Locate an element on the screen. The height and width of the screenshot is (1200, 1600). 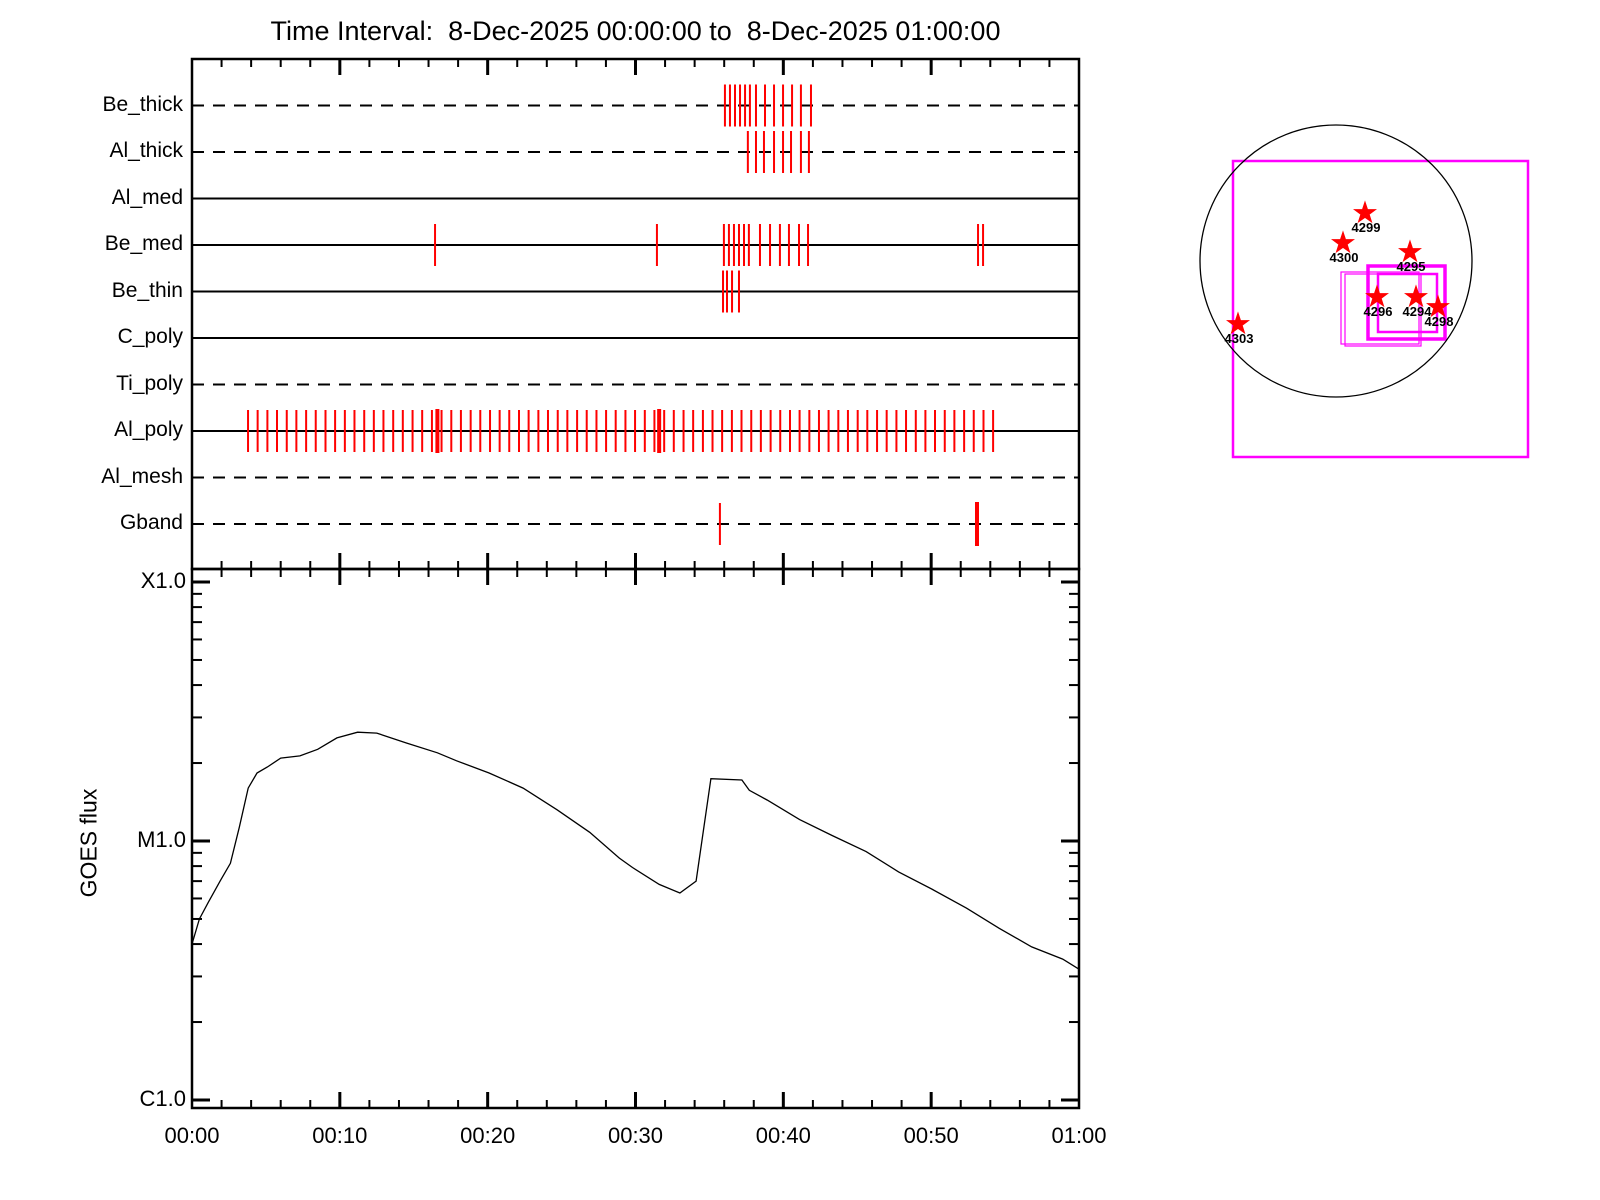
time-tick-label-00:20: 00:20 is located at coordinates (488, 1135).